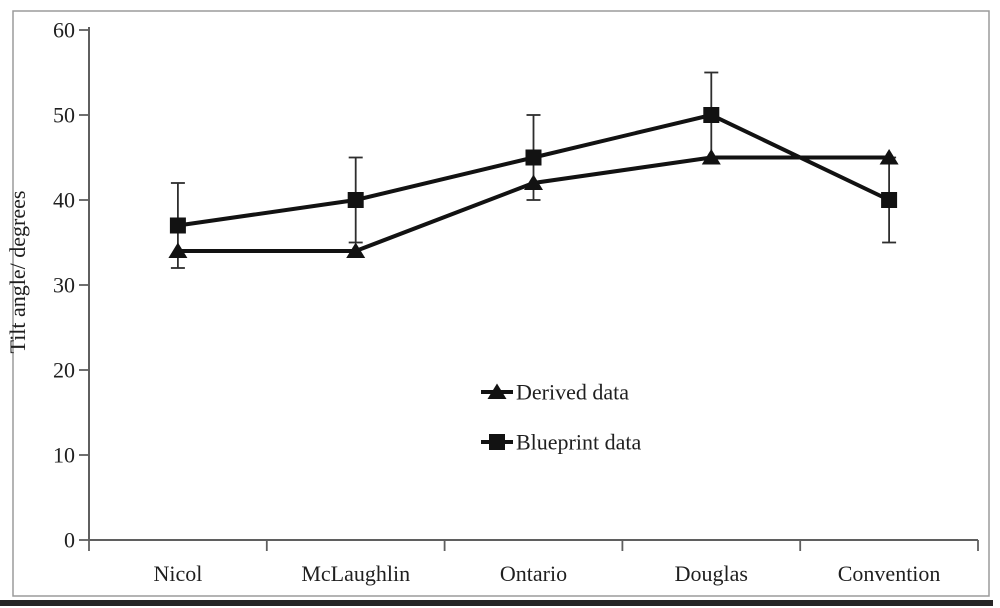  I want to click on x-category-label: Douglas, so click(711, 573).